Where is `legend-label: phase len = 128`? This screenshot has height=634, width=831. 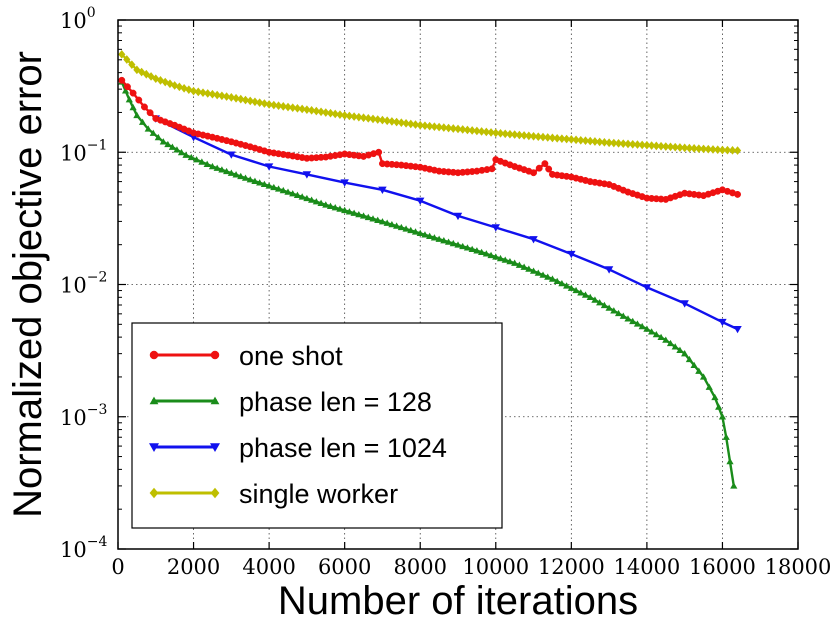
legend-label: phase len = 128 is located at coordinates (335, 402).